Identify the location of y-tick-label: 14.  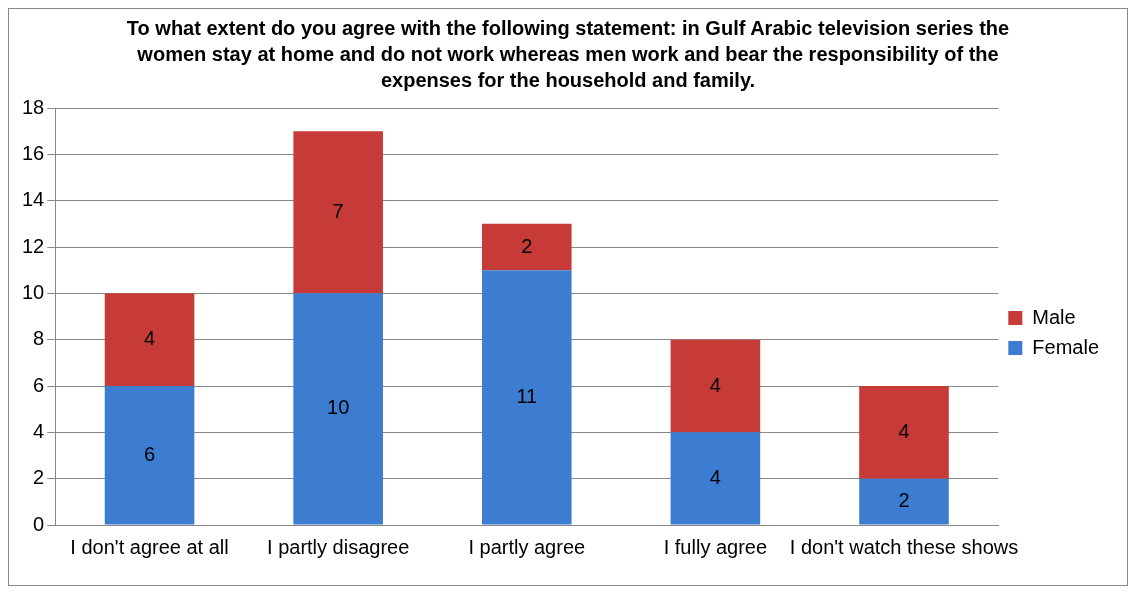
(33, 199).